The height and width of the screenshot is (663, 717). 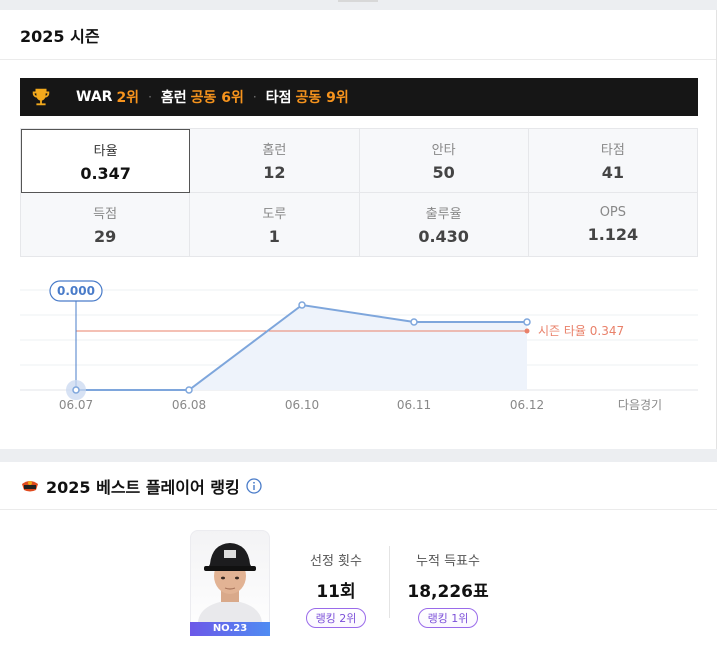 What do you see at coordinates (448, 589) in the screenshot?
I see `total-votes: 누적 득표수 18,226표 랭킹 1위` at bounding box center [448, 589].